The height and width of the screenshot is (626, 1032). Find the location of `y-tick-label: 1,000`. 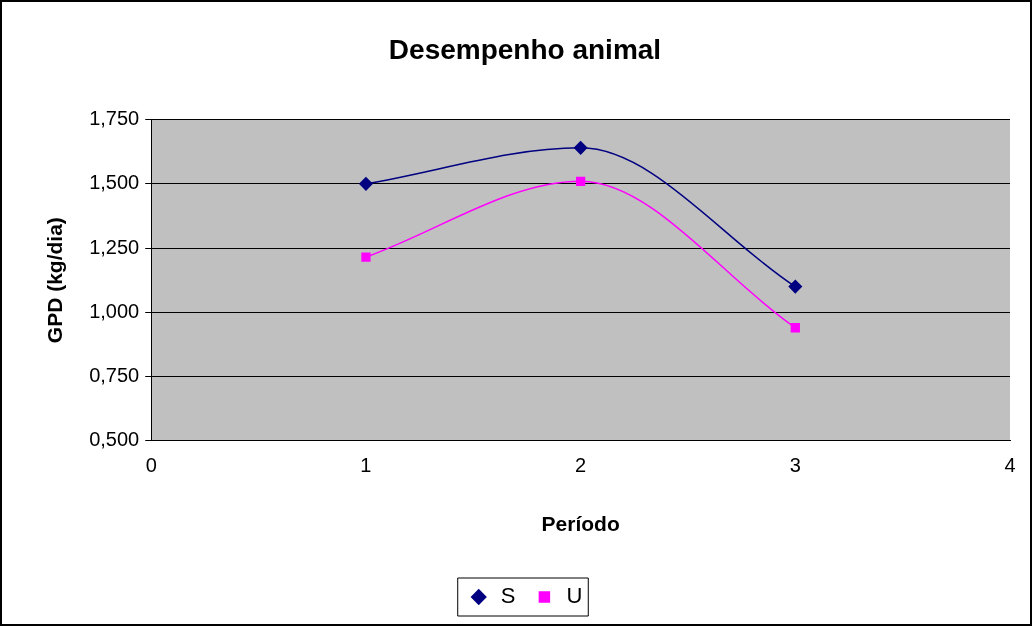

y-tick-label: 1,000 is located at coordinates (114, 310).